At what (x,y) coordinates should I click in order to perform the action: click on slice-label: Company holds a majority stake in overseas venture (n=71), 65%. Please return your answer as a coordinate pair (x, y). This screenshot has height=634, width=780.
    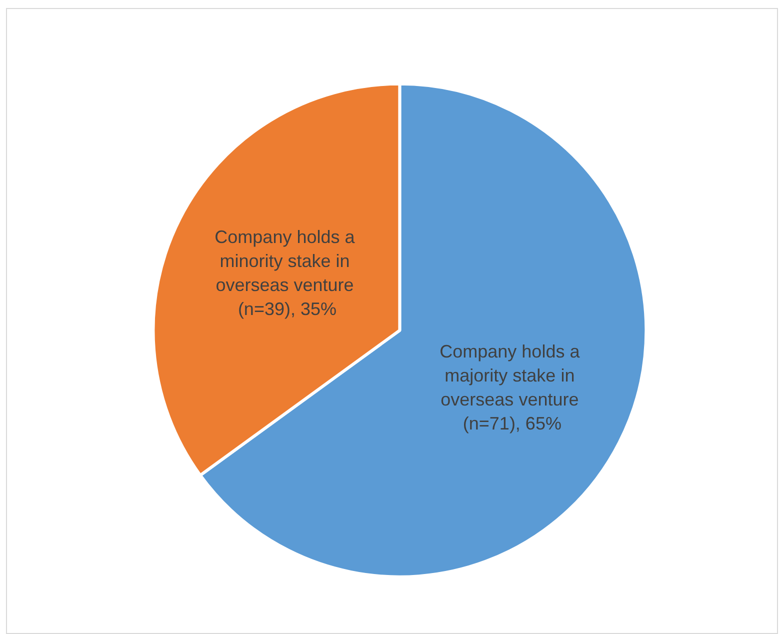
    Looking at the image, I should click on (512, 388).